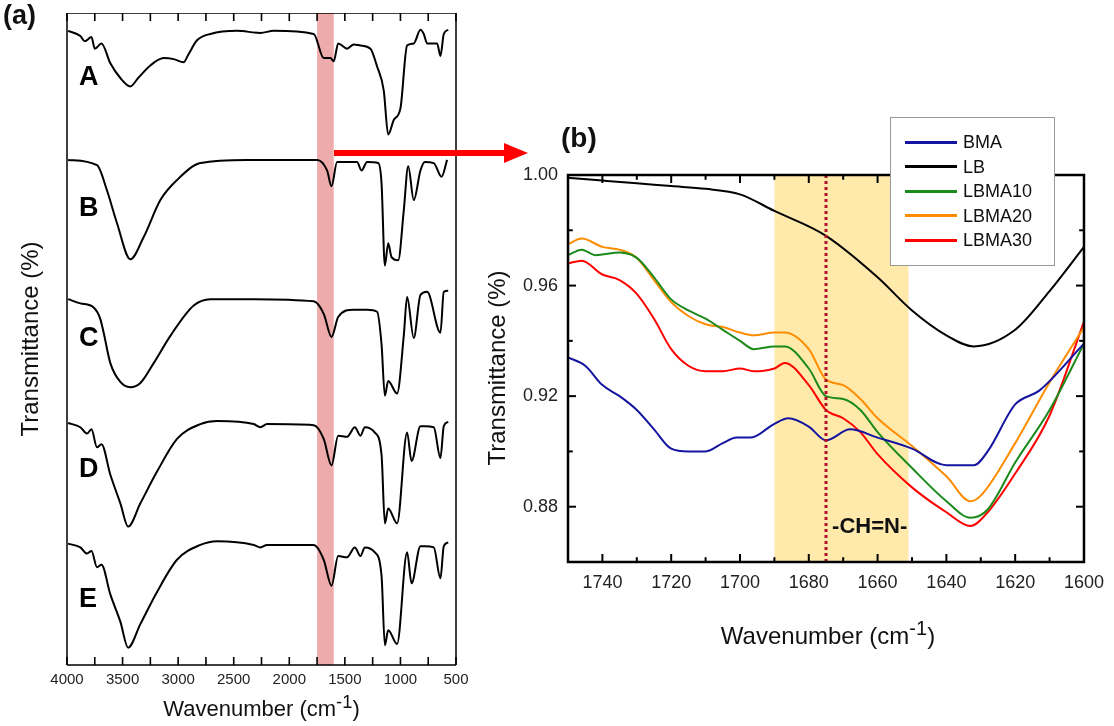 Image resolution: width=1114 pixels, height=726 pixels. I want to click on chart-title: (a), so click(19, 15).